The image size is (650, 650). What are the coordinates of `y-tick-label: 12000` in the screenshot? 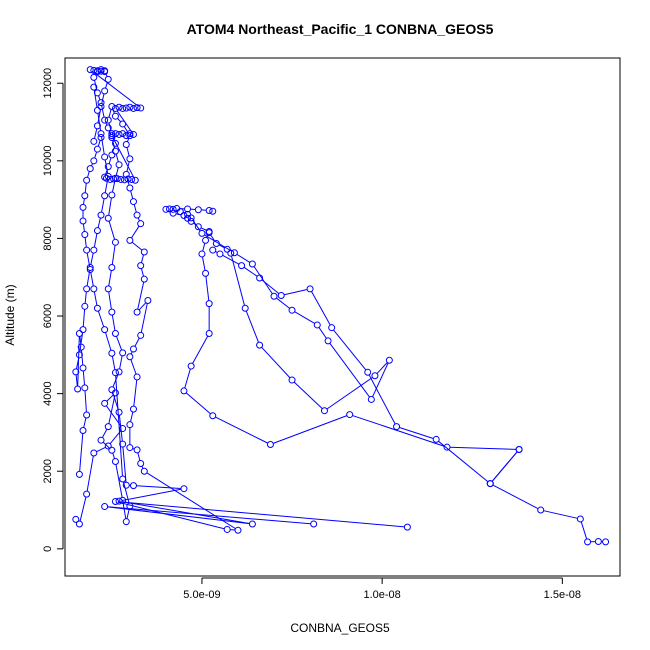 It's located at (48, 83).